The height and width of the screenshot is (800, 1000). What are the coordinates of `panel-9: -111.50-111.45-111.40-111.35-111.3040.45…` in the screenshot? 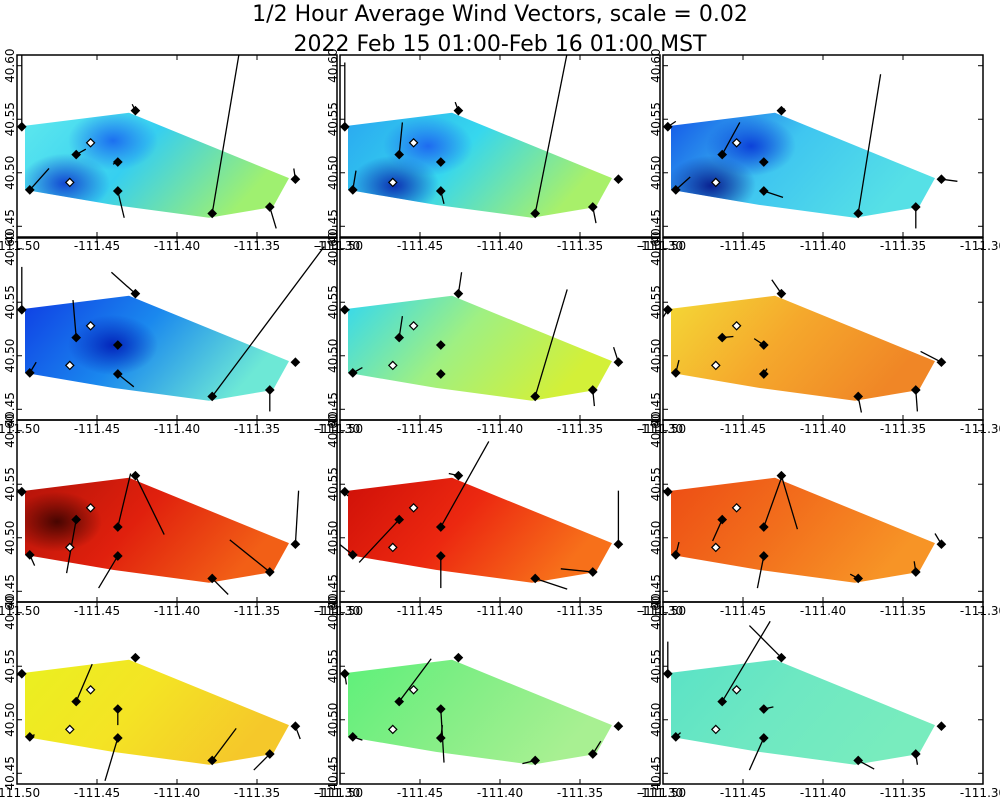 It's located at (820, 516).